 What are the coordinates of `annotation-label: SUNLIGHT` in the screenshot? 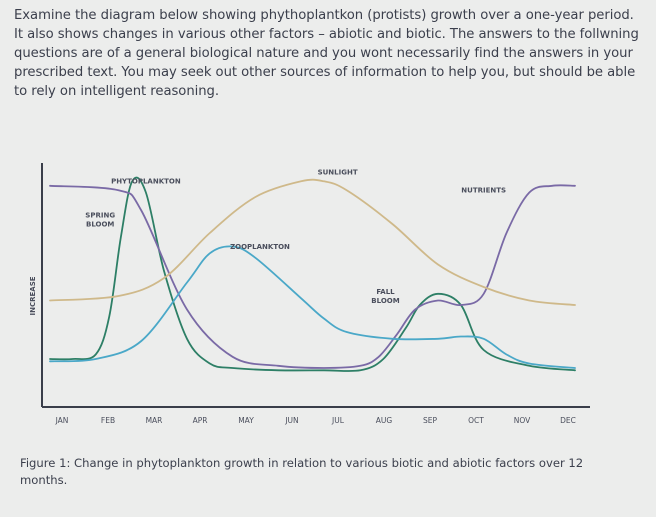 It's located at (338, 173).